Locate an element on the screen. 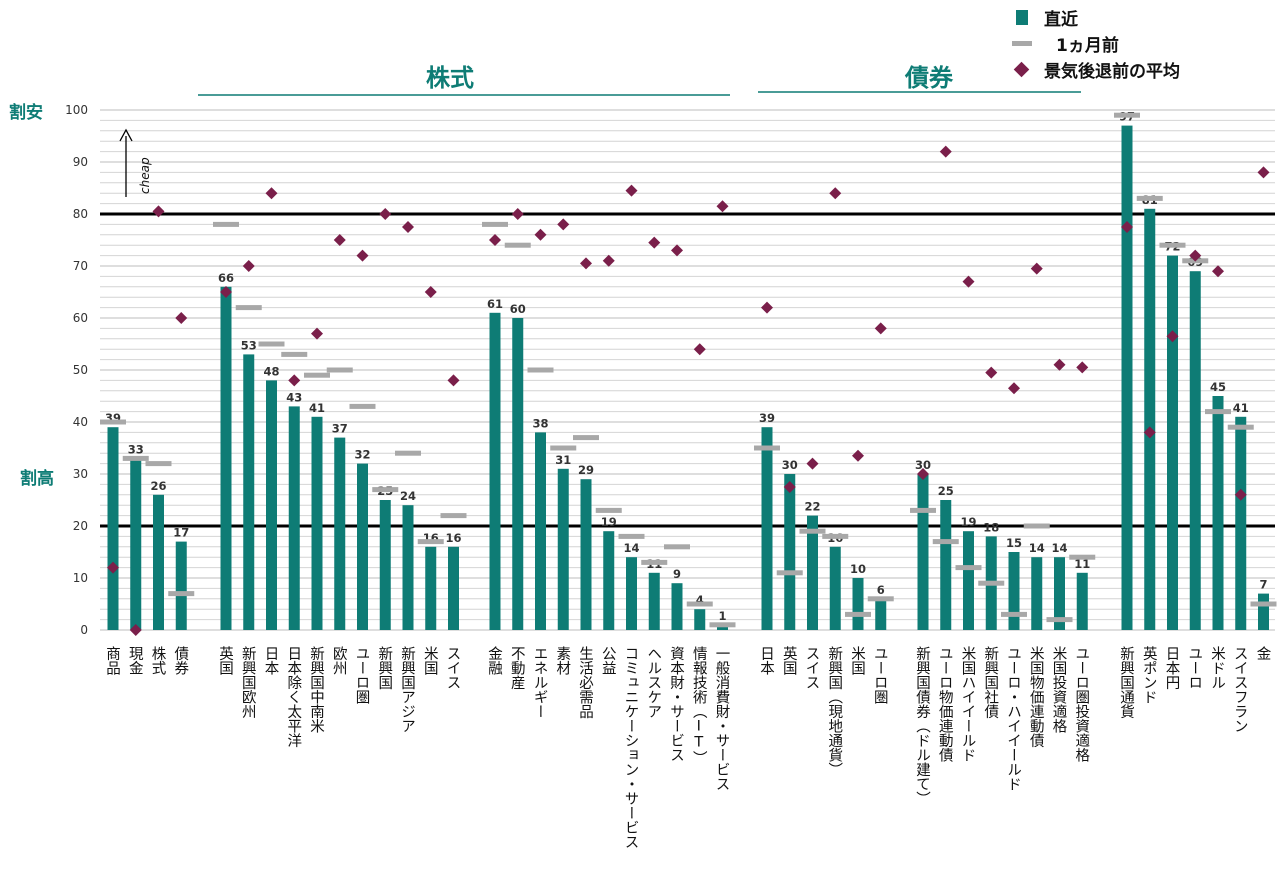  legend-prev-label: 1ヵ月前 is located at coordinates (1087, 45).